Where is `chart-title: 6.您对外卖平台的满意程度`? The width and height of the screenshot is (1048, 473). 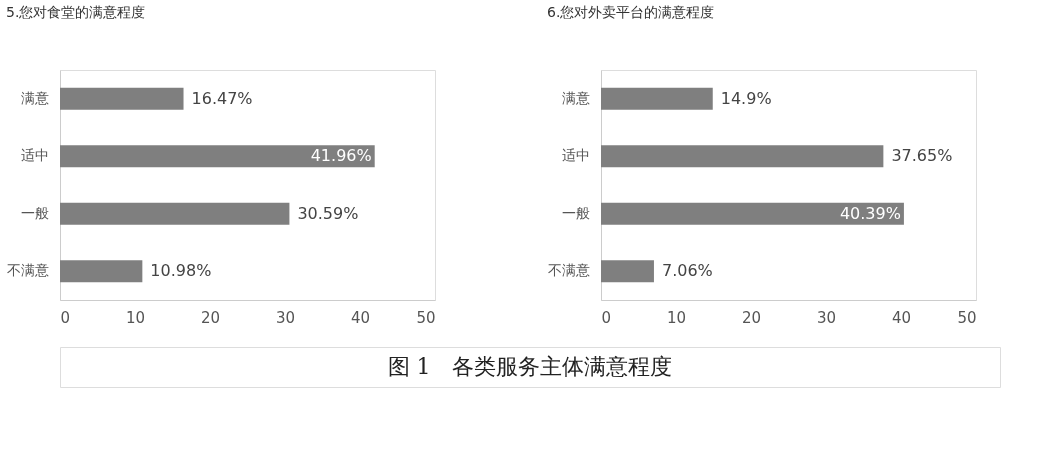
chart-title: 6.您对外卖平台的满意程度 is located at coordinates (631, 12).